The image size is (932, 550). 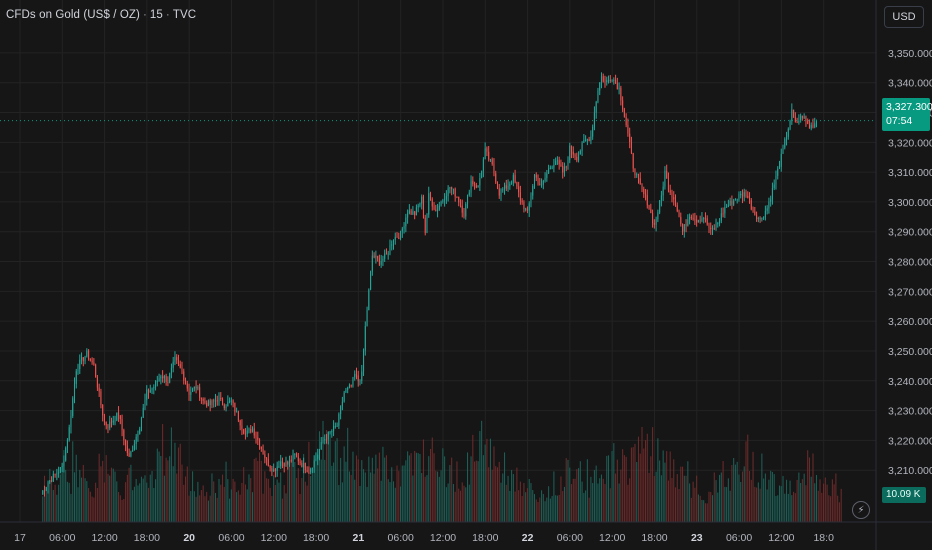 What do you see at coordinates (156, 15) in the screenshot?
I see `interval-label: 15` at bounding box center [156, 15].